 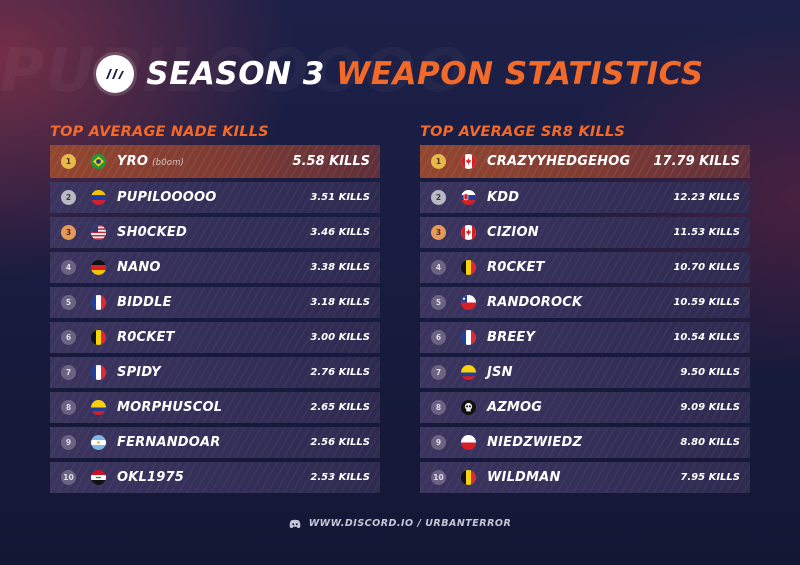 I want to click on leaderboard-row: 3 SH0CKED 3.46 KILLS, so click(x=215, y=232).